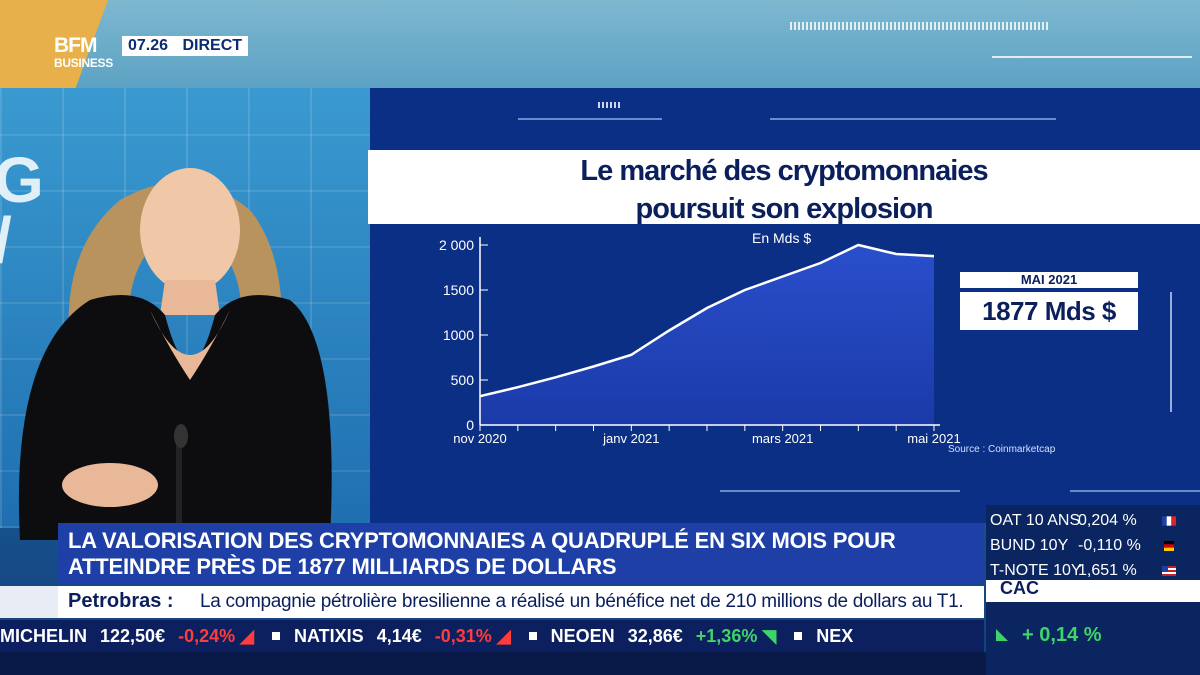 The width and height of the screenshot is (1200, 675). I want to click on rate-value: 0,204 %, so click(1107, 520).